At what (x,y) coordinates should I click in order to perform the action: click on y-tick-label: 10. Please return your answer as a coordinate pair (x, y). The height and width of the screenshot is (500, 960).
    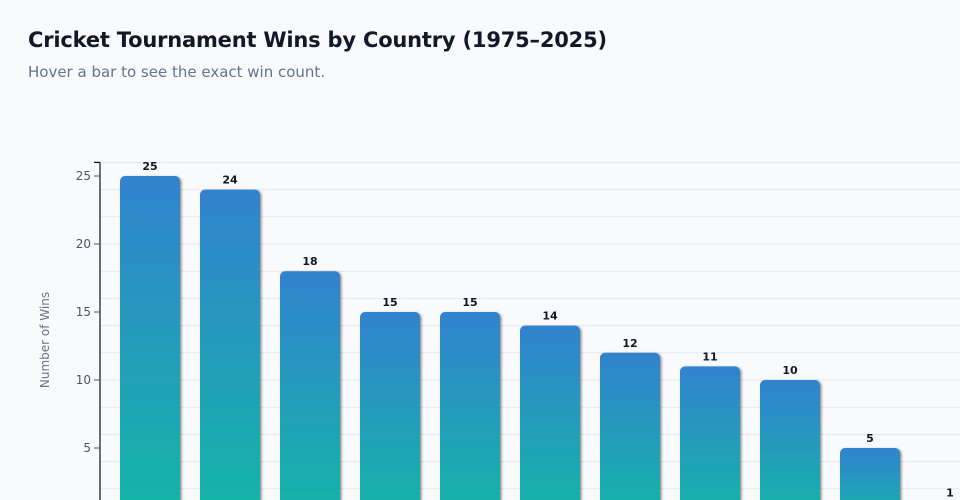
    Looking at the image, I should click on (83, 380).